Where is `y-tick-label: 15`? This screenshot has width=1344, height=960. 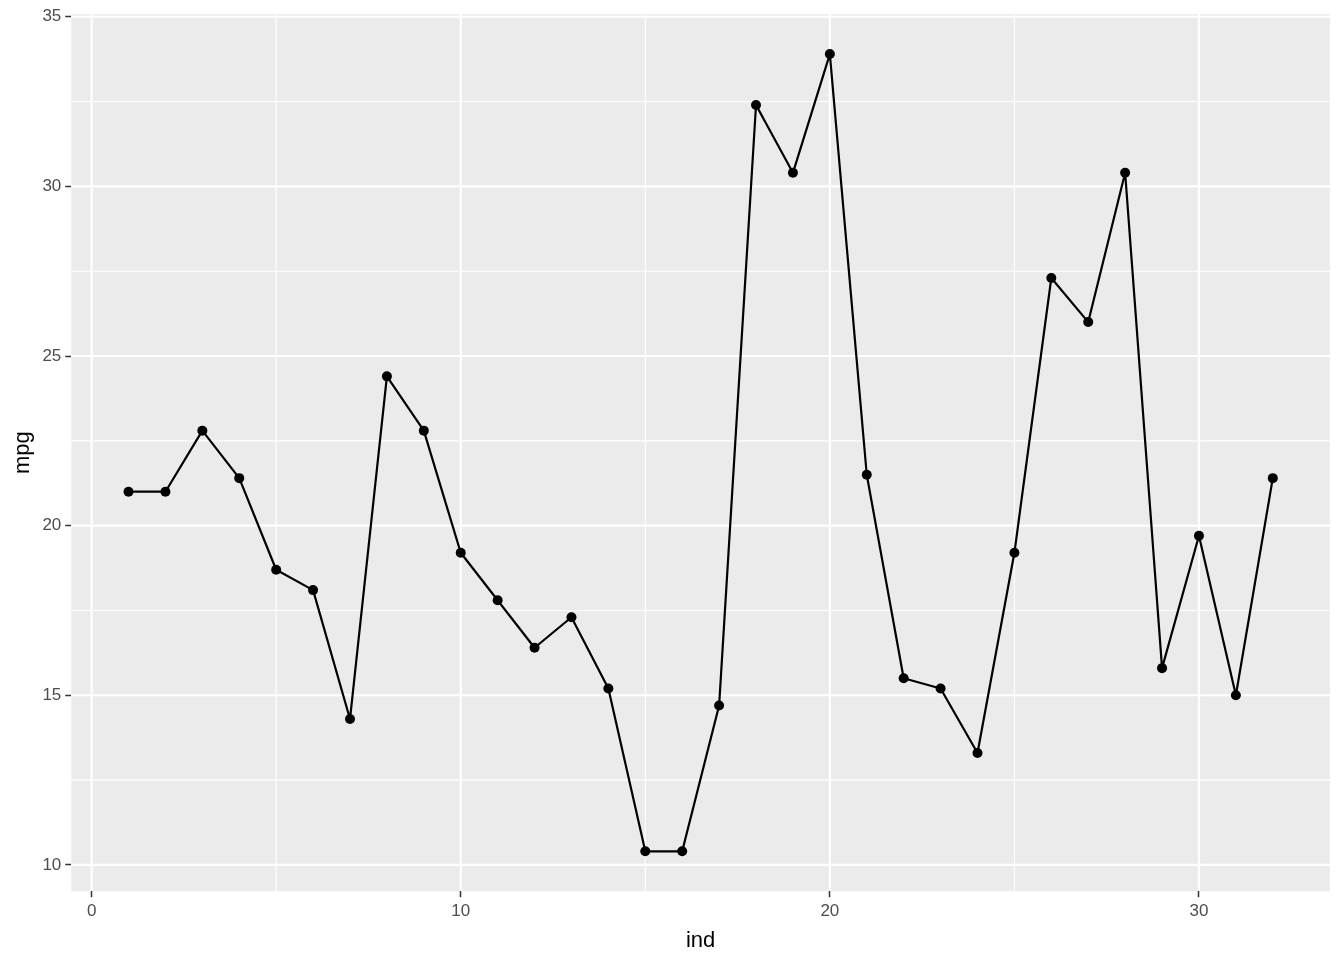 y-tick-label: 15 is located at coordinates (52, 694).